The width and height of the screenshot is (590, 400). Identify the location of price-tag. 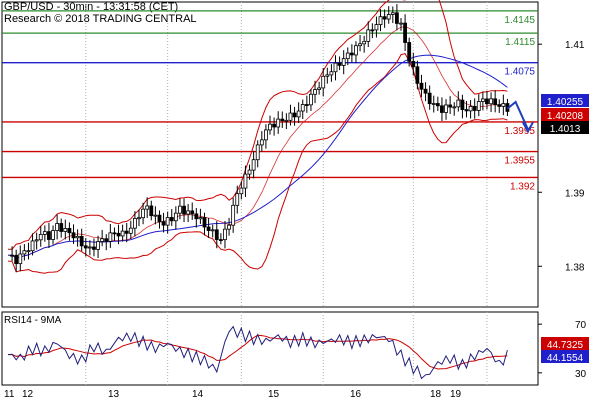
(565, 114).